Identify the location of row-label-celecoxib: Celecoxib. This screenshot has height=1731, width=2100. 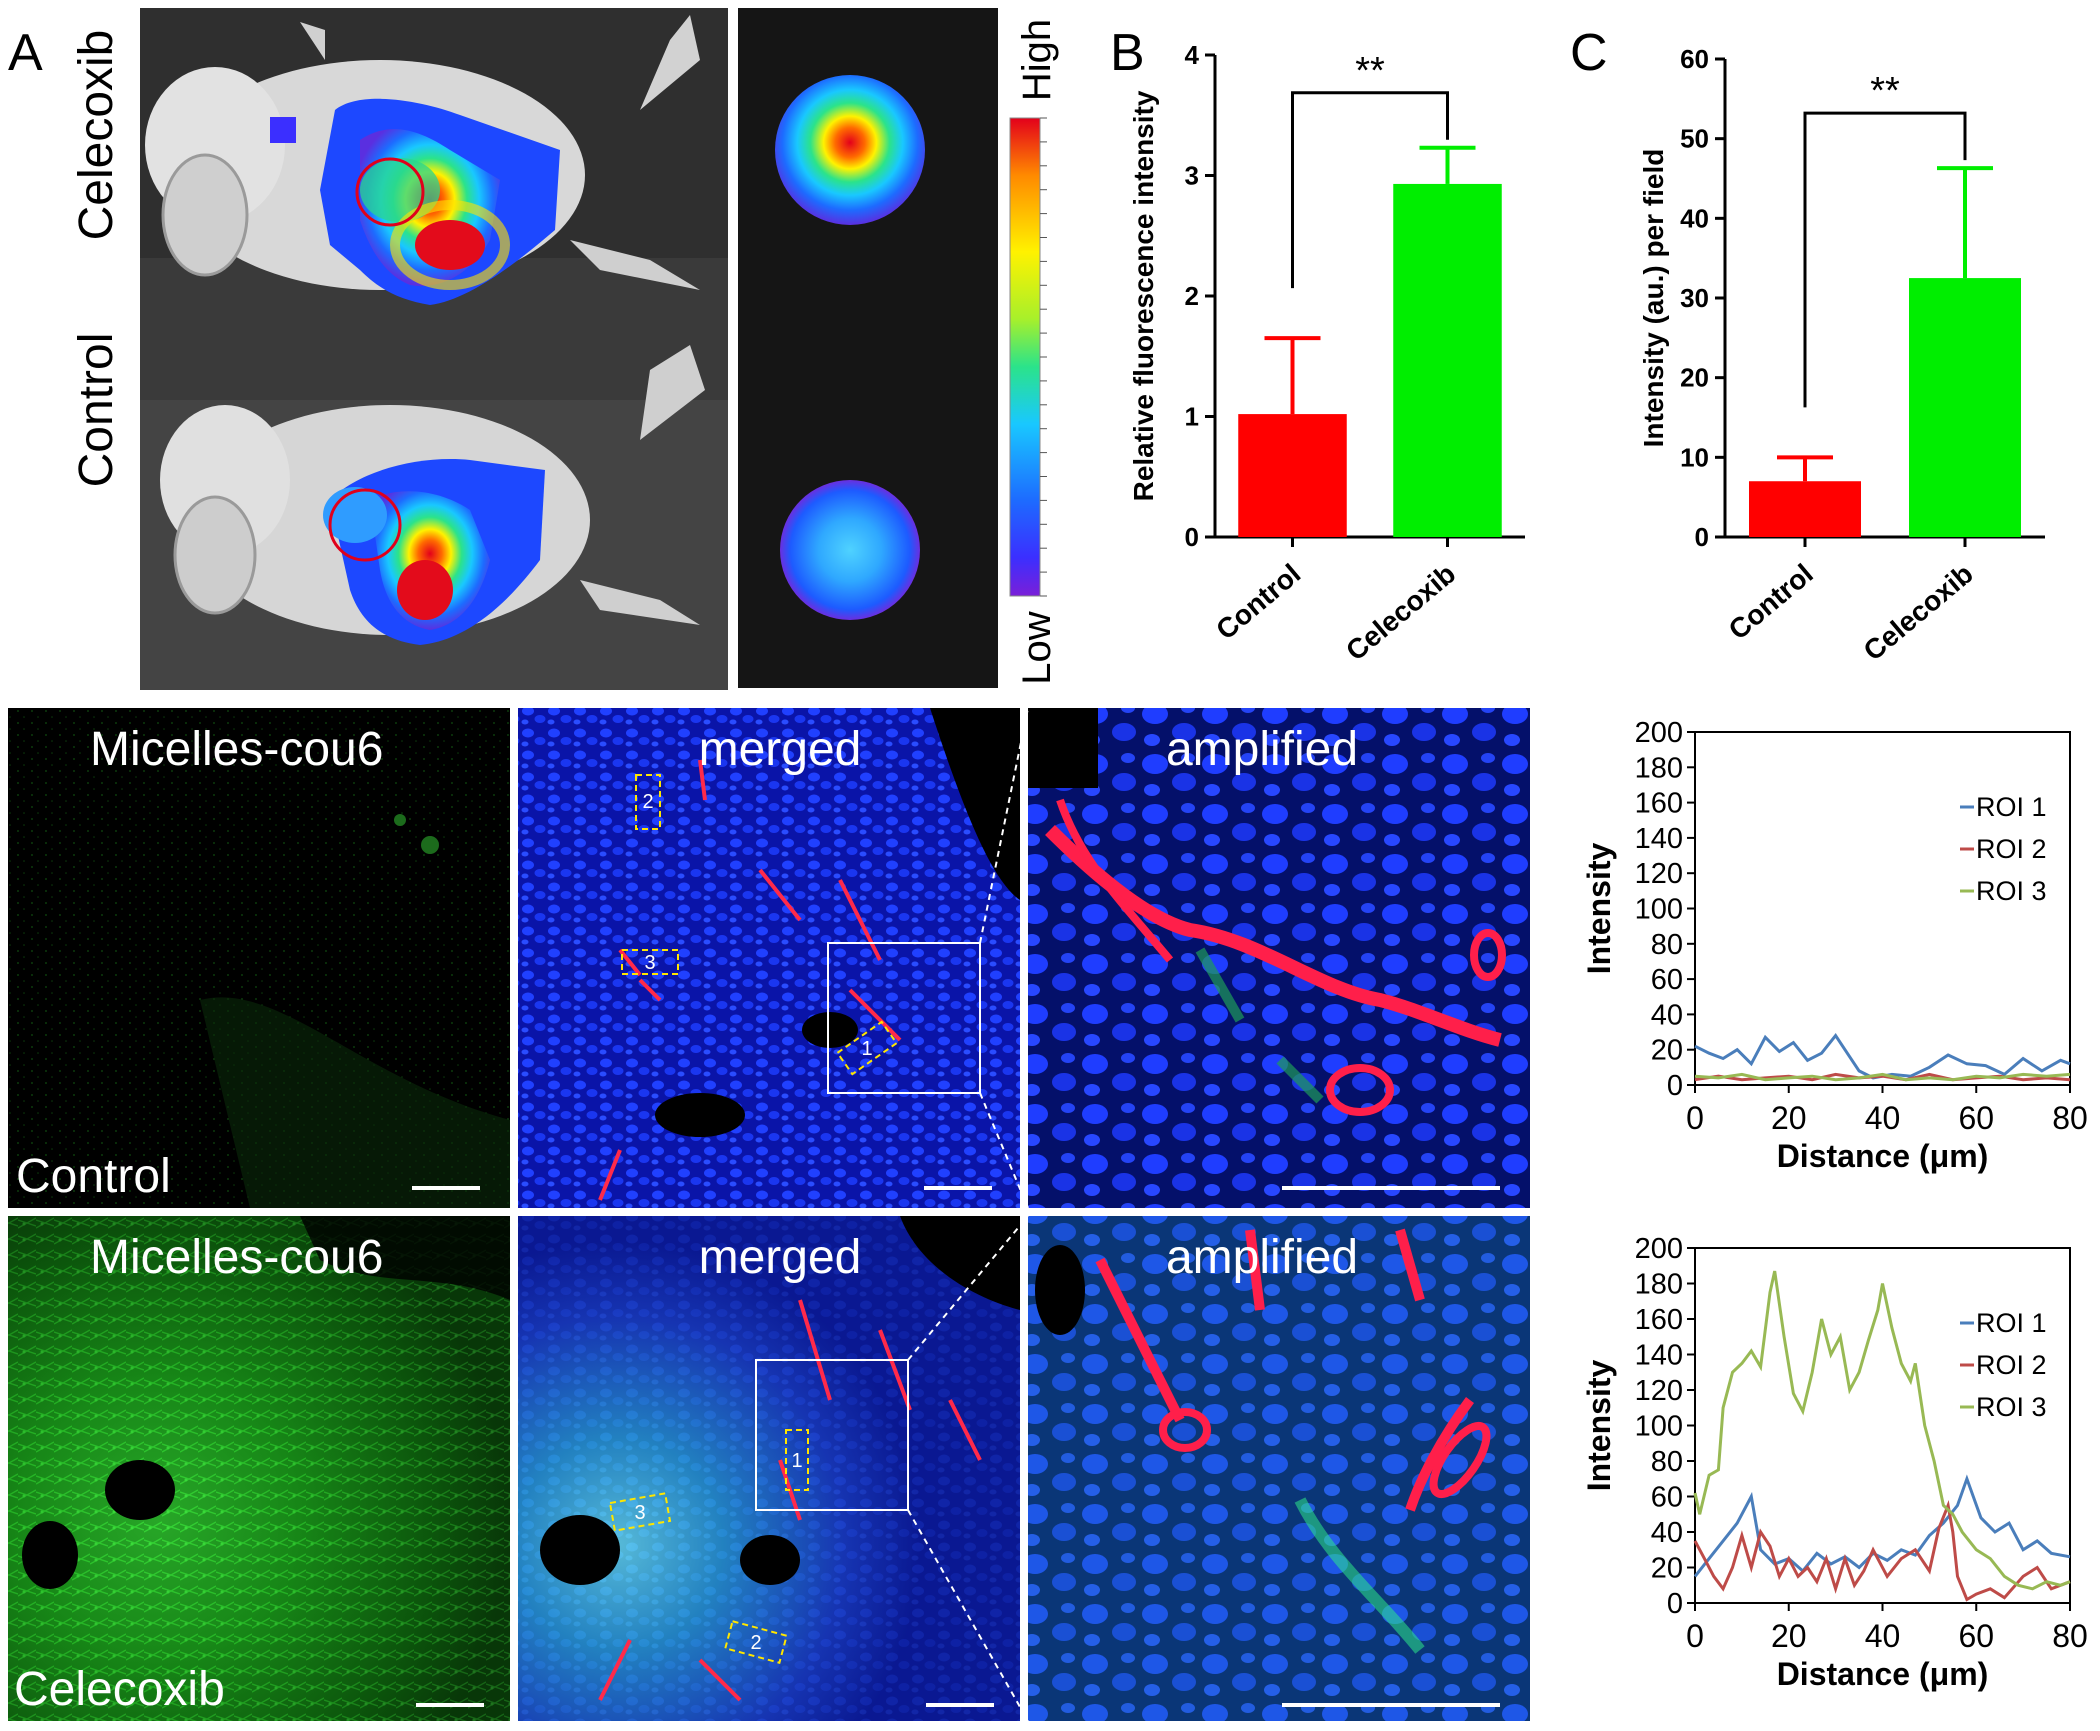
(96, 135).